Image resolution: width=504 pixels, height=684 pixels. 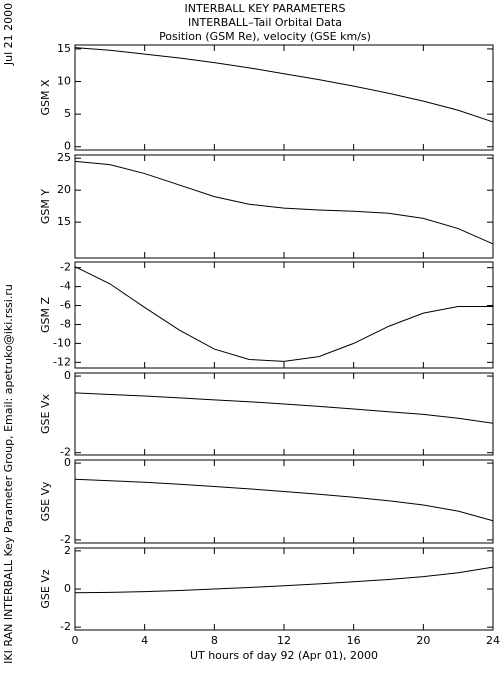 I want to click on y-axis-label: GSE Vx, so click(x=45, y=414).